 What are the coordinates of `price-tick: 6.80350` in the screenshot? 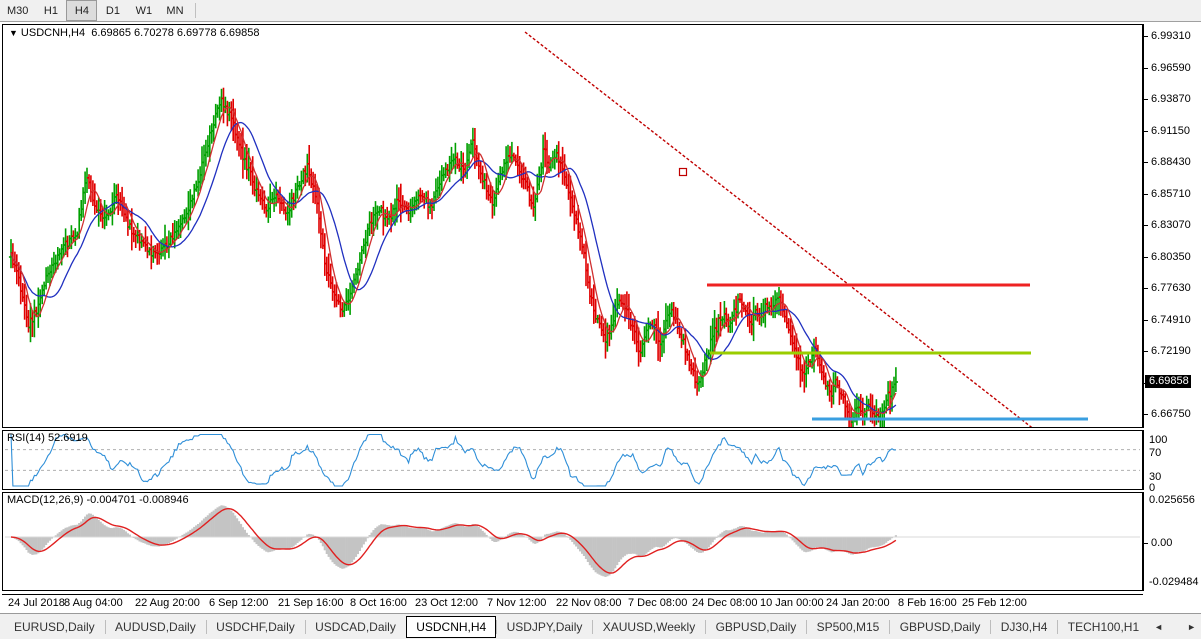 It's located at (1167, 257).